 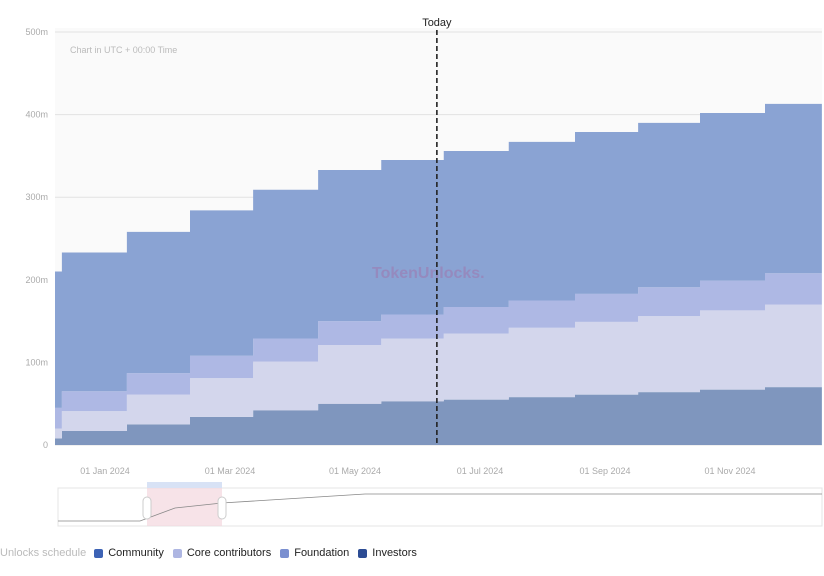 What do you see at coordinates (322, 553) in the screenshot?
I see `legend-label: Foundation` at bounding box center [322, 553].